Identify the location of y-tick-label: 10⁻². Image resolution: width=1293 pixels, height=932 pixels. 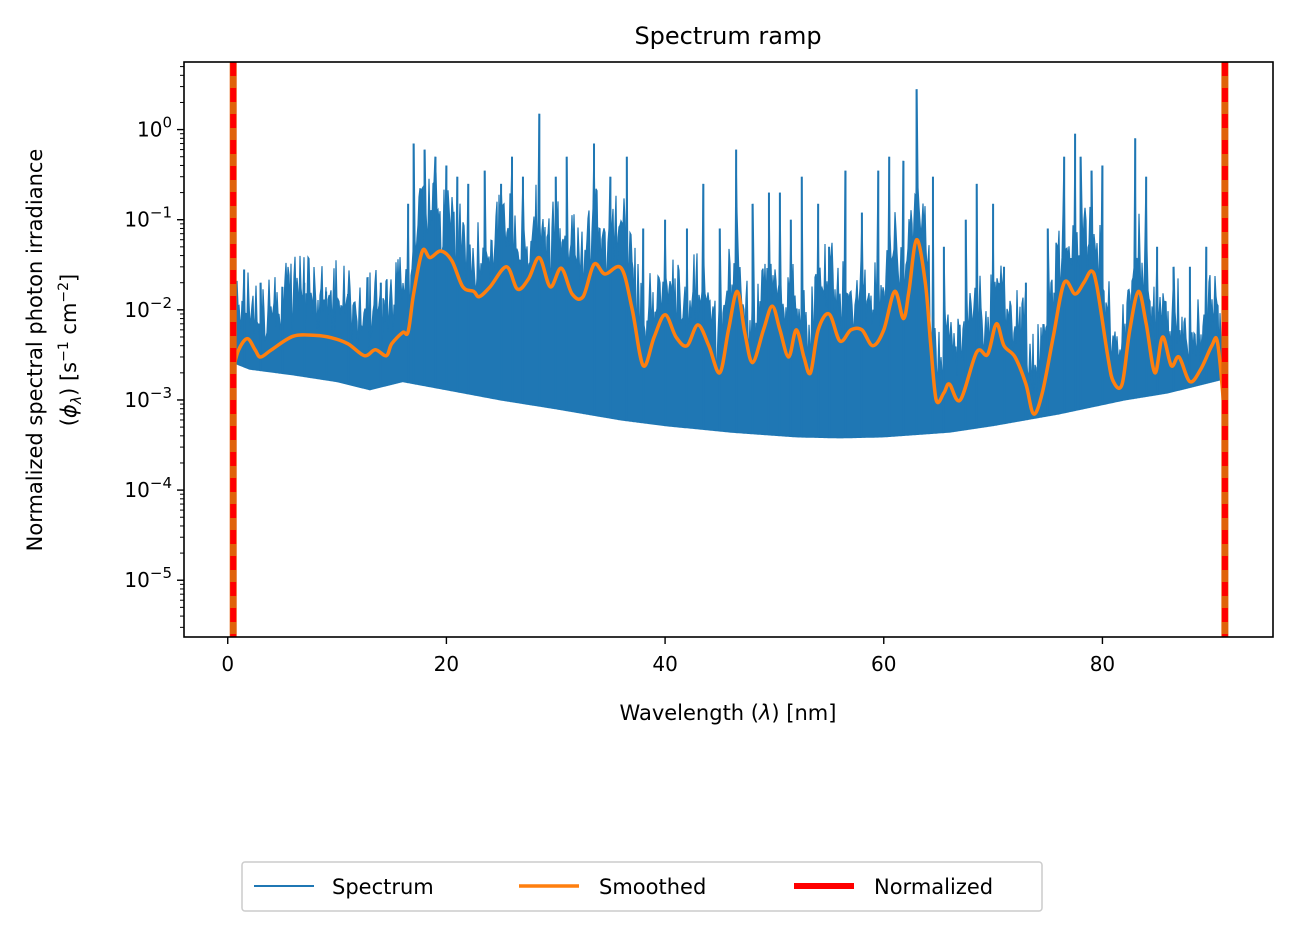
(148, 308).